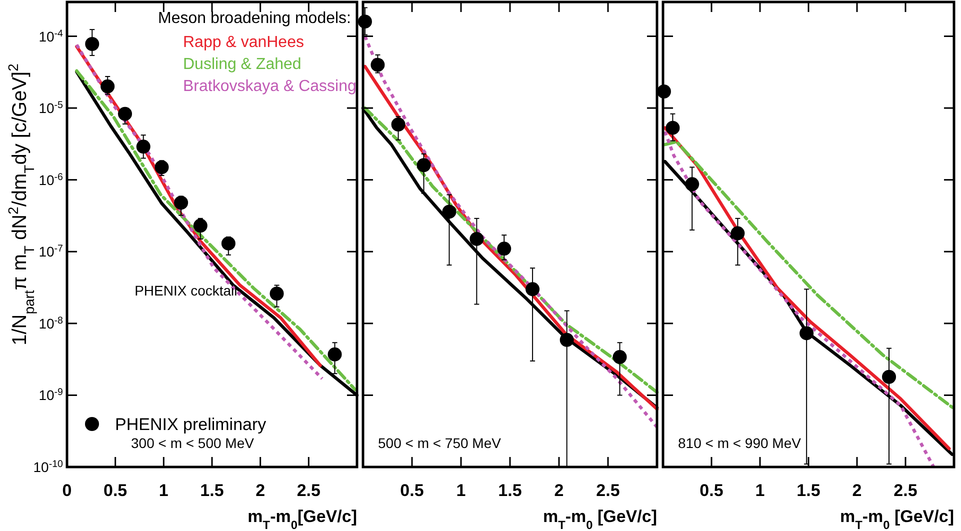 The width and height of the screenshot is (961, 531). What do you see at coordinates (51, 108) in the screenshot?
I see `y-tick-label: 10$^{-5}$` at bounding box center [51, 108].